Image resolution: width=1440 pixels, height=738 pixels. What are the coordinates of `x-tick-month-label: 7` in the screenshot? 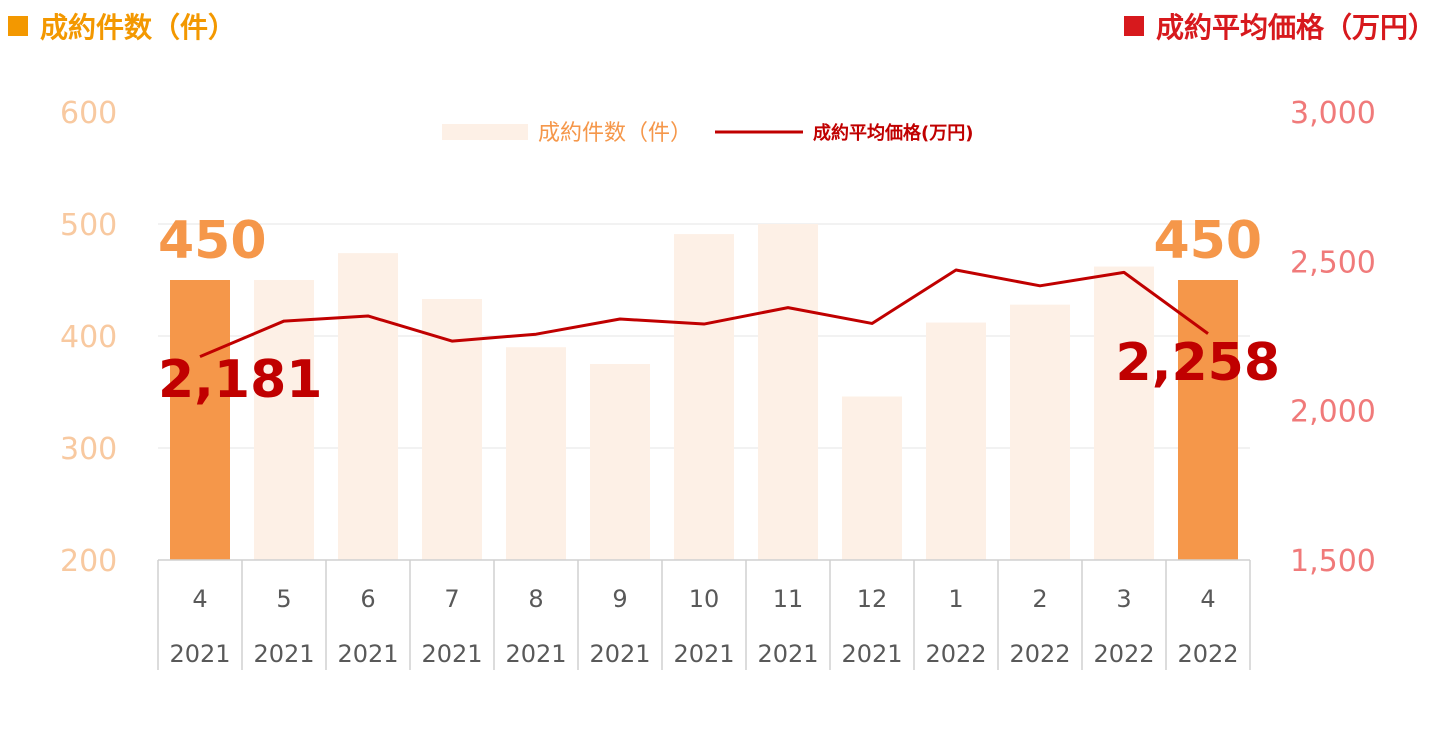 It's located at (451, 599).